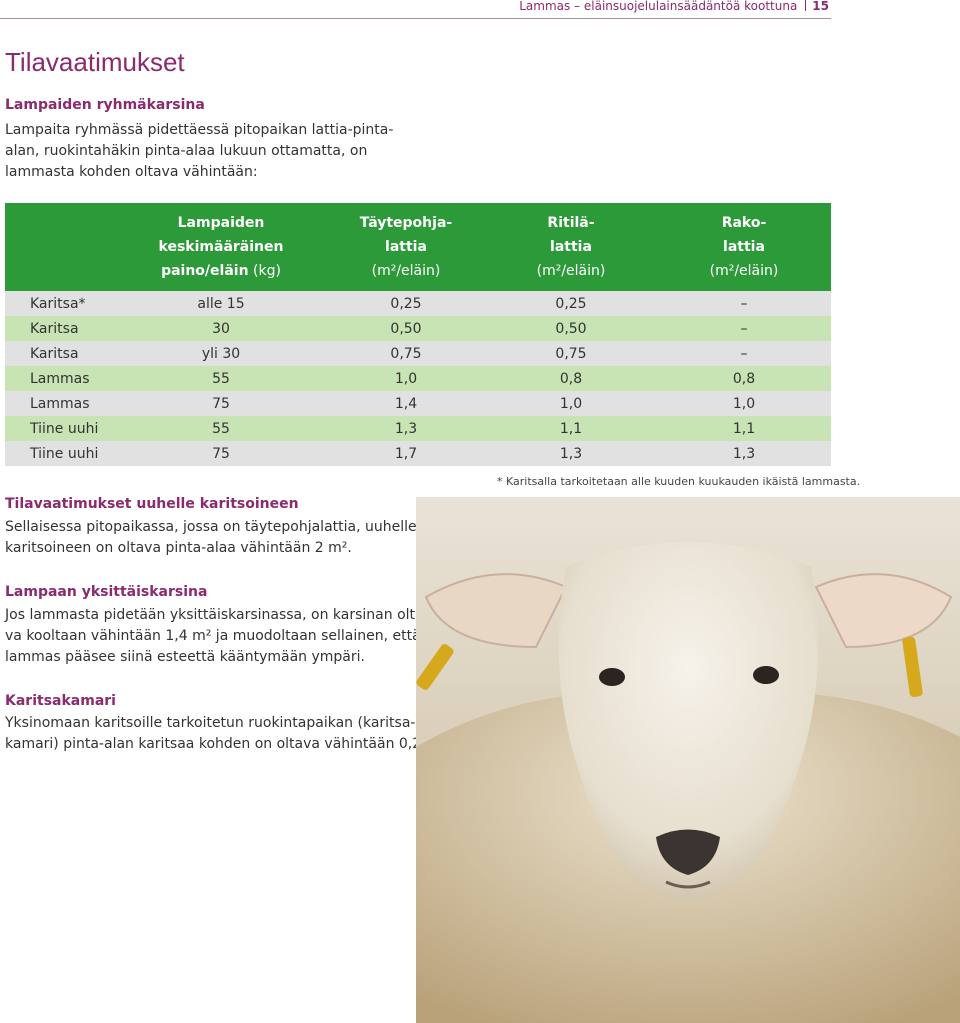 The width and height of the screenshot is (960, 1023). What do you see at coordinates (571, 428) in the screenshot?
I see `grid-floor-cell: 1,1` at bounding box center [571, 428].